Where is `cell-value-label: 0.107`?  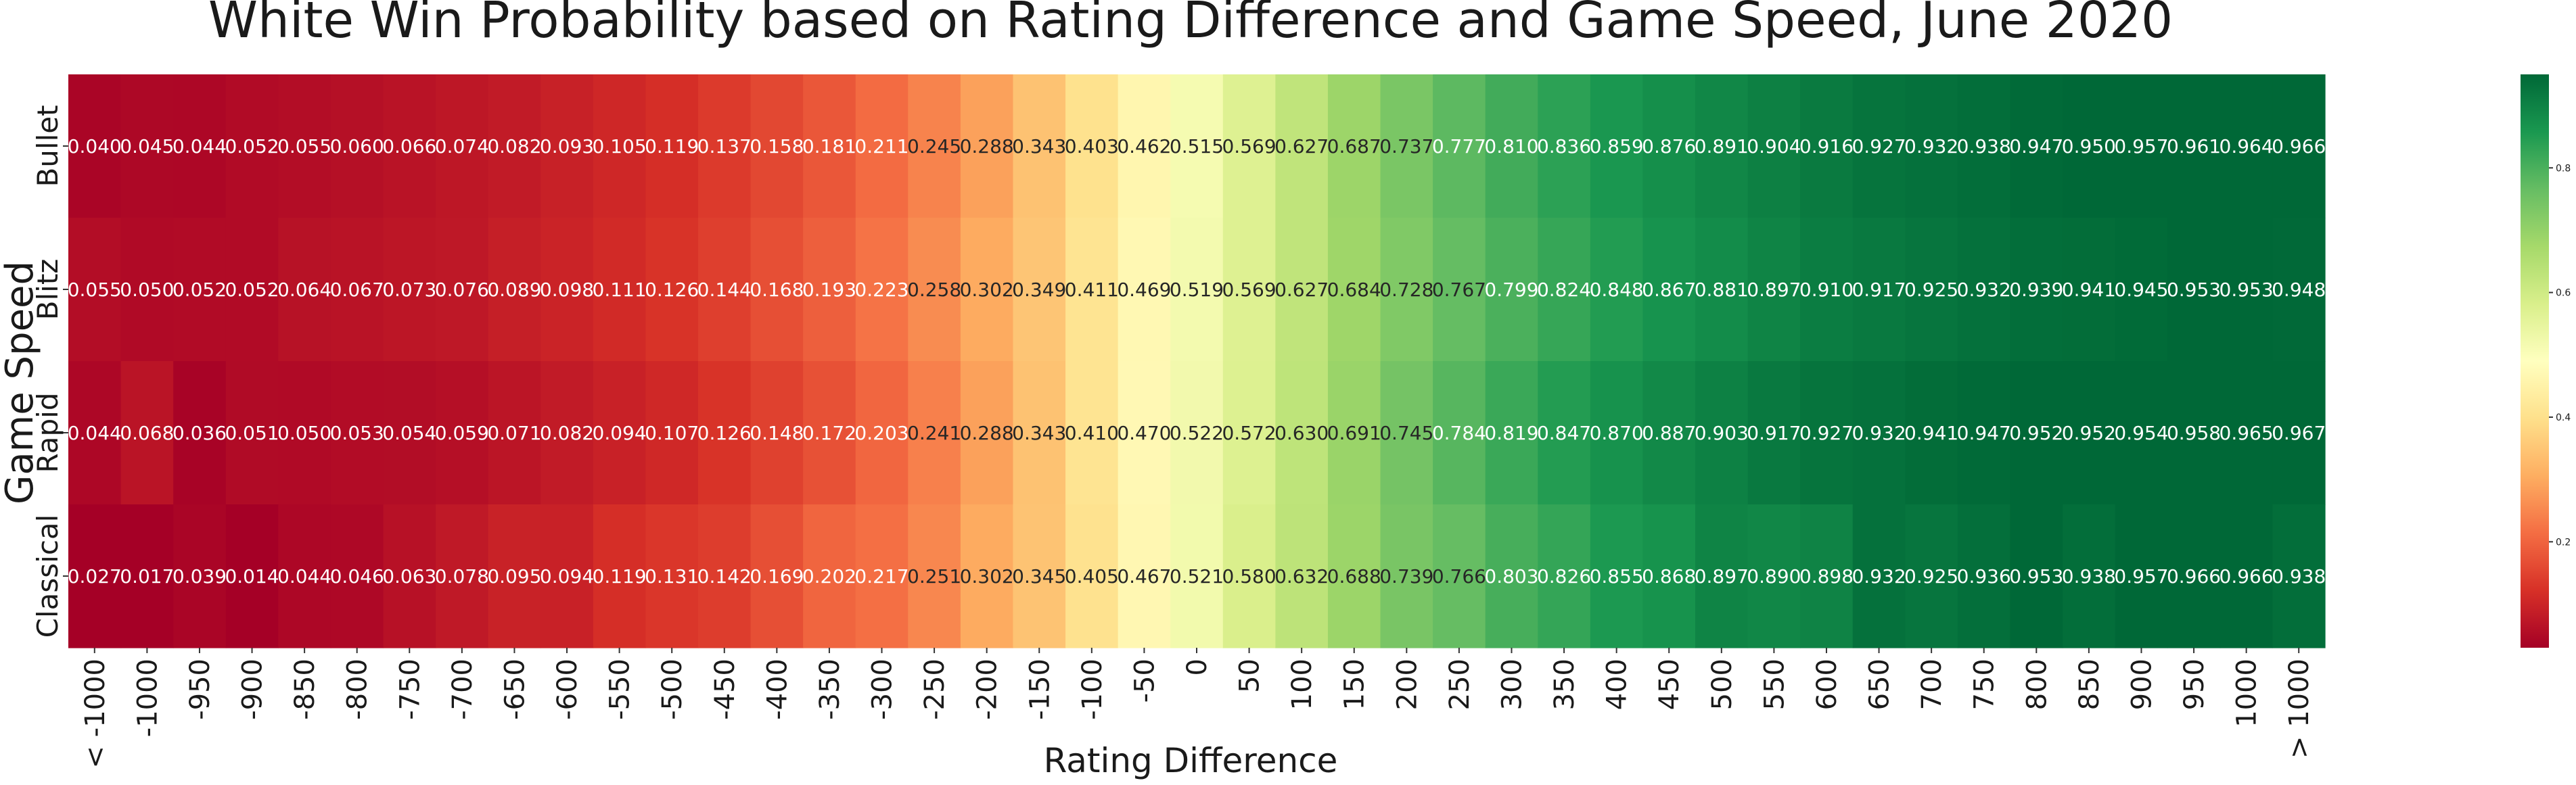
cell-value-label: 0.107 is located at coordinates (672, 433).